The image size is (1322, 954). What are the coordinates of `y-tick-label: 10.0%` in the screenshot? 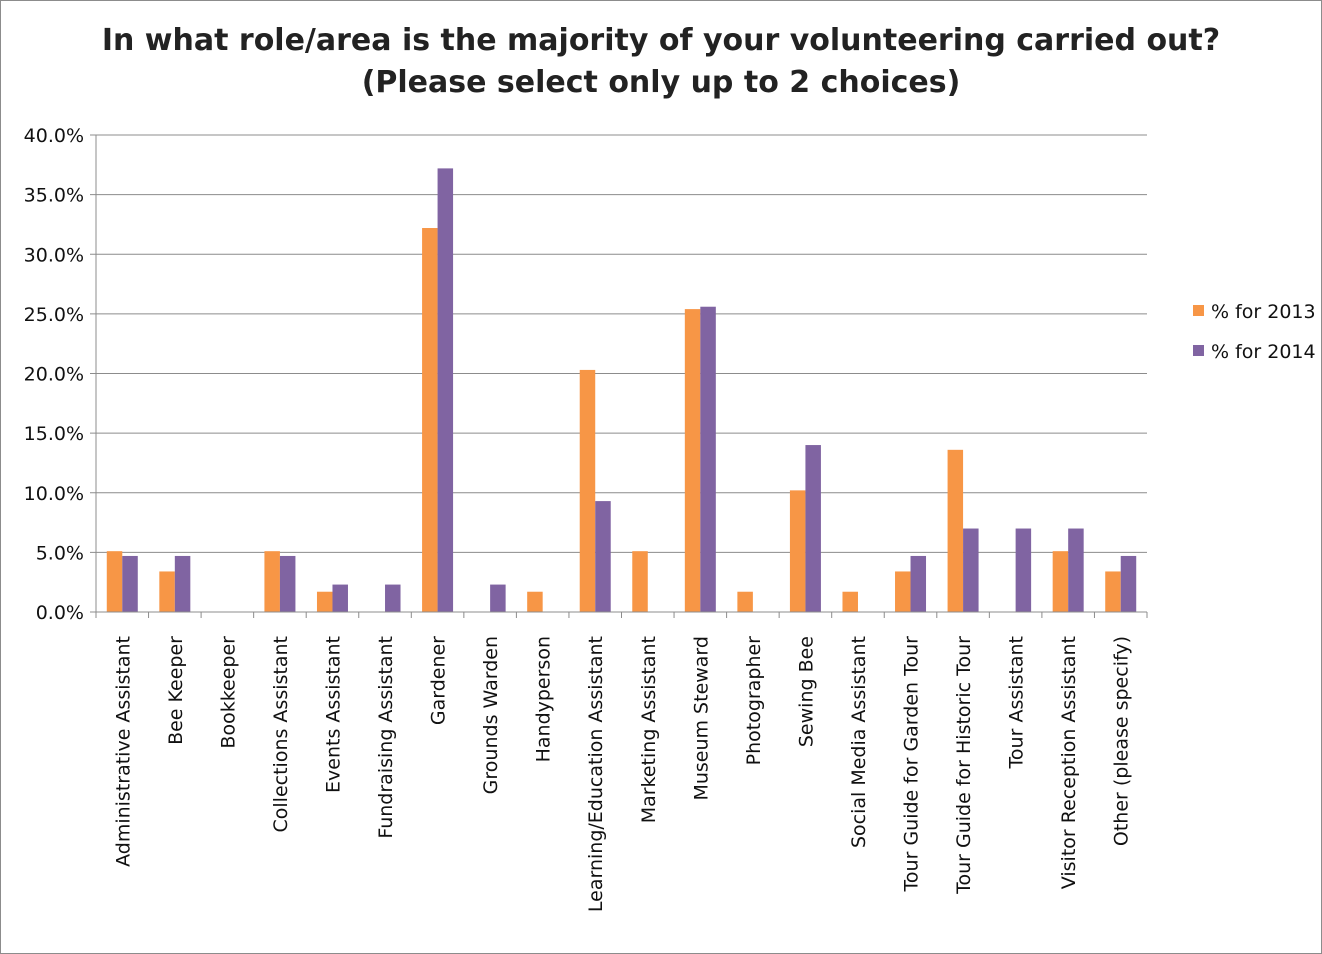 It's located at (54, 494).